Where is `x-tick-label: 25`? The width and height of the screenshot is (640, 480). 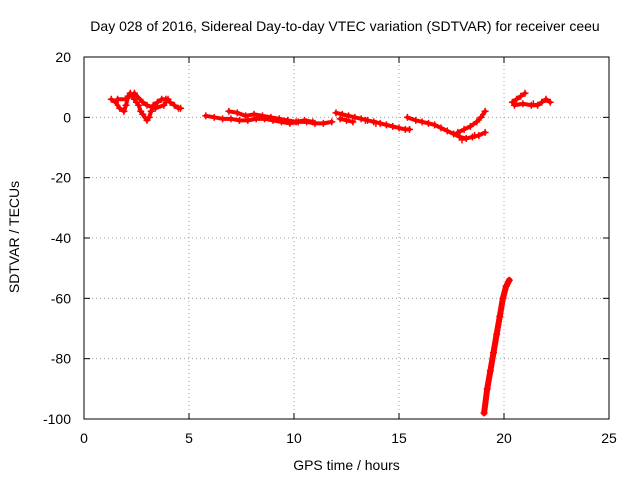 x-tick-label: 25 is located at coordinates (609, 438).